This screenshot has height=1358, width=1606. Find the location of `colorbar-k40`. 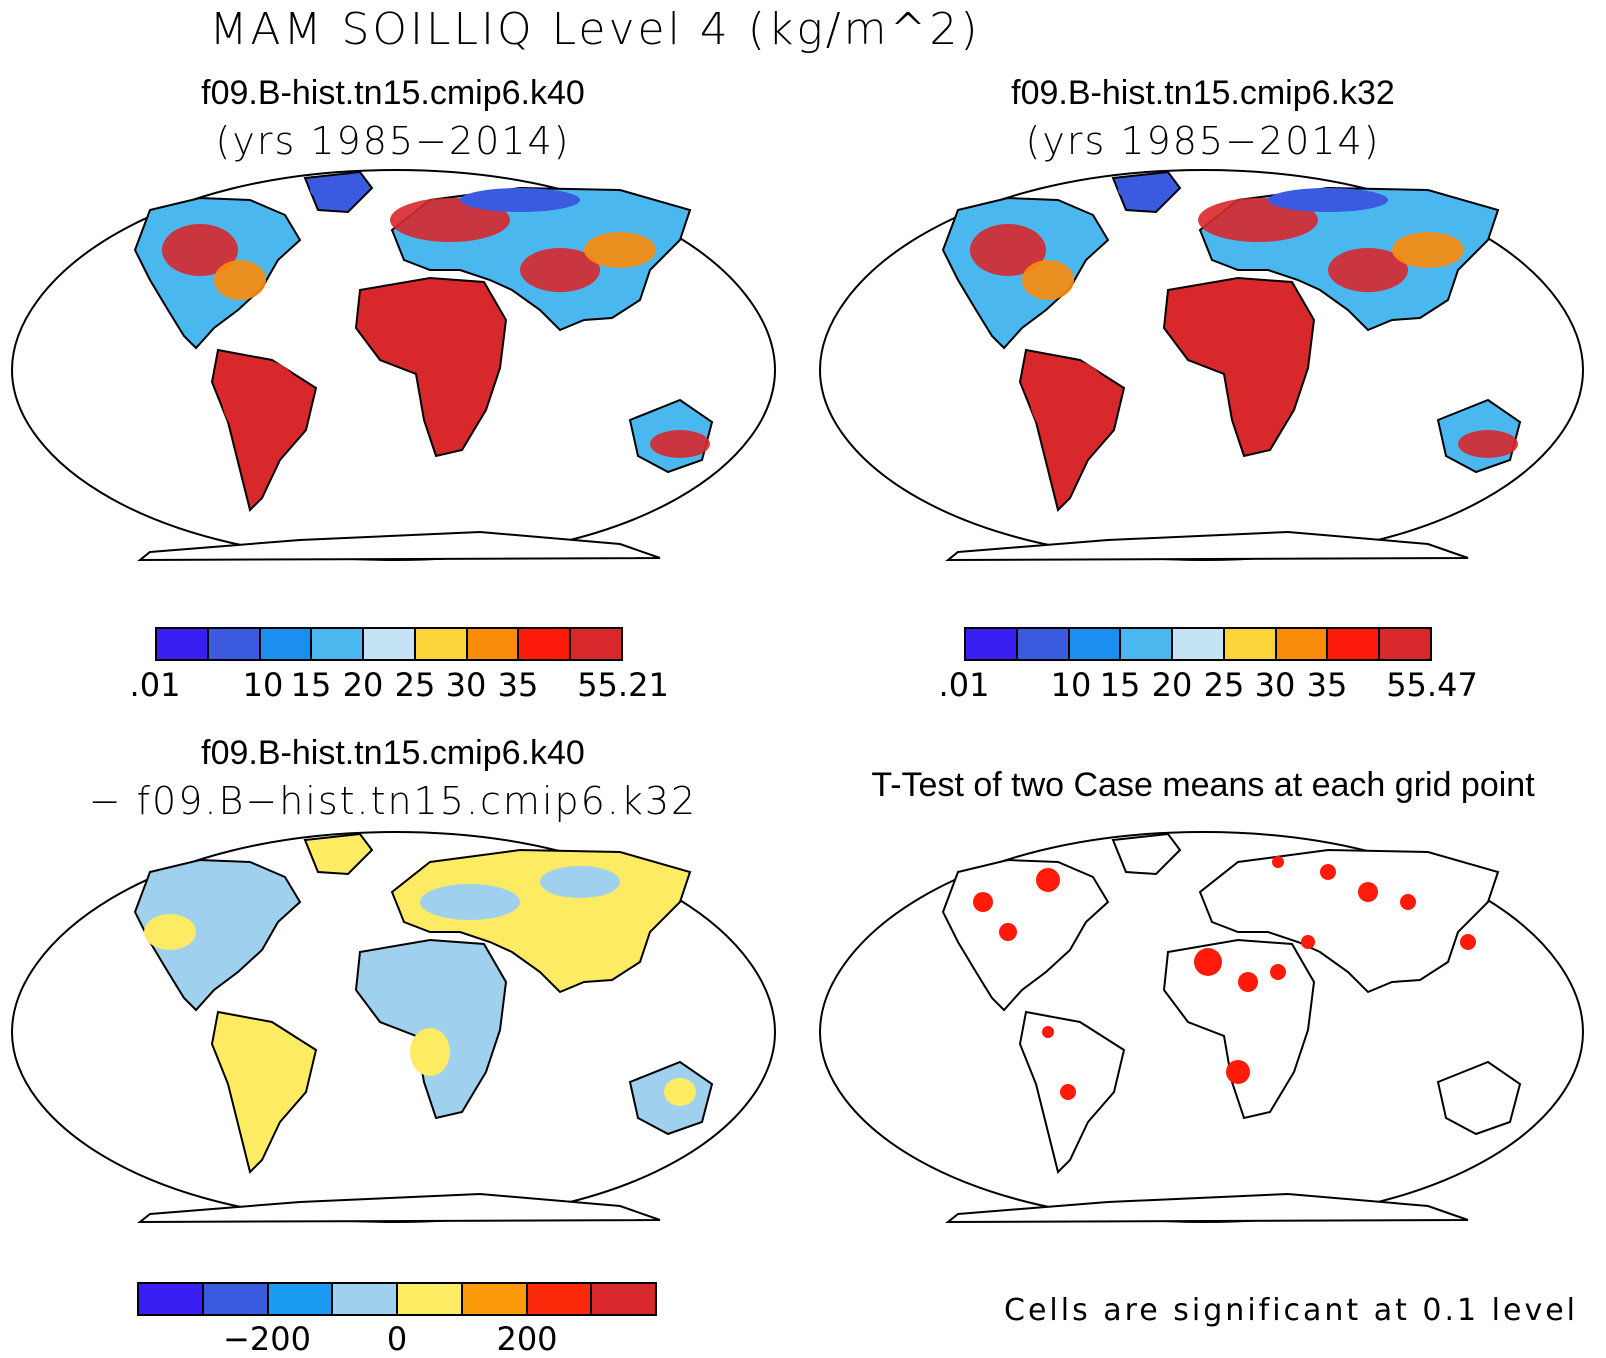

colorbar-k40 is located at coordinates (389, 644).